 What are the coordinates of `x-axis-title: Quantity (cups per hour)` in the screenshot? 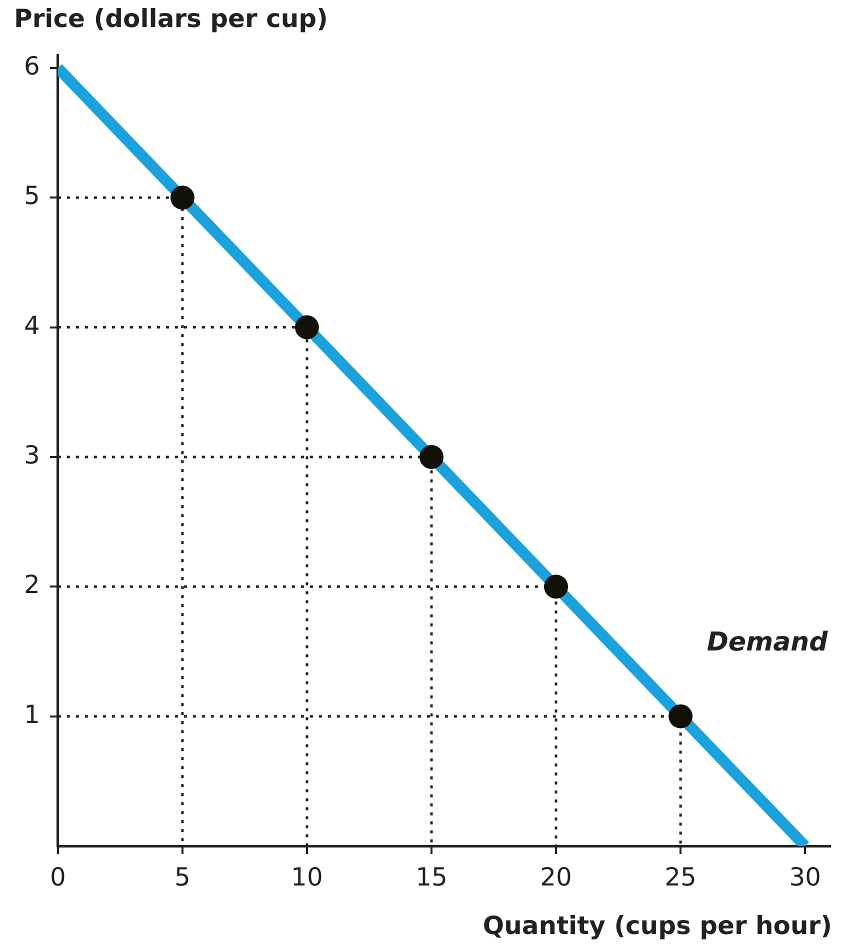 It's located at (657, 925).